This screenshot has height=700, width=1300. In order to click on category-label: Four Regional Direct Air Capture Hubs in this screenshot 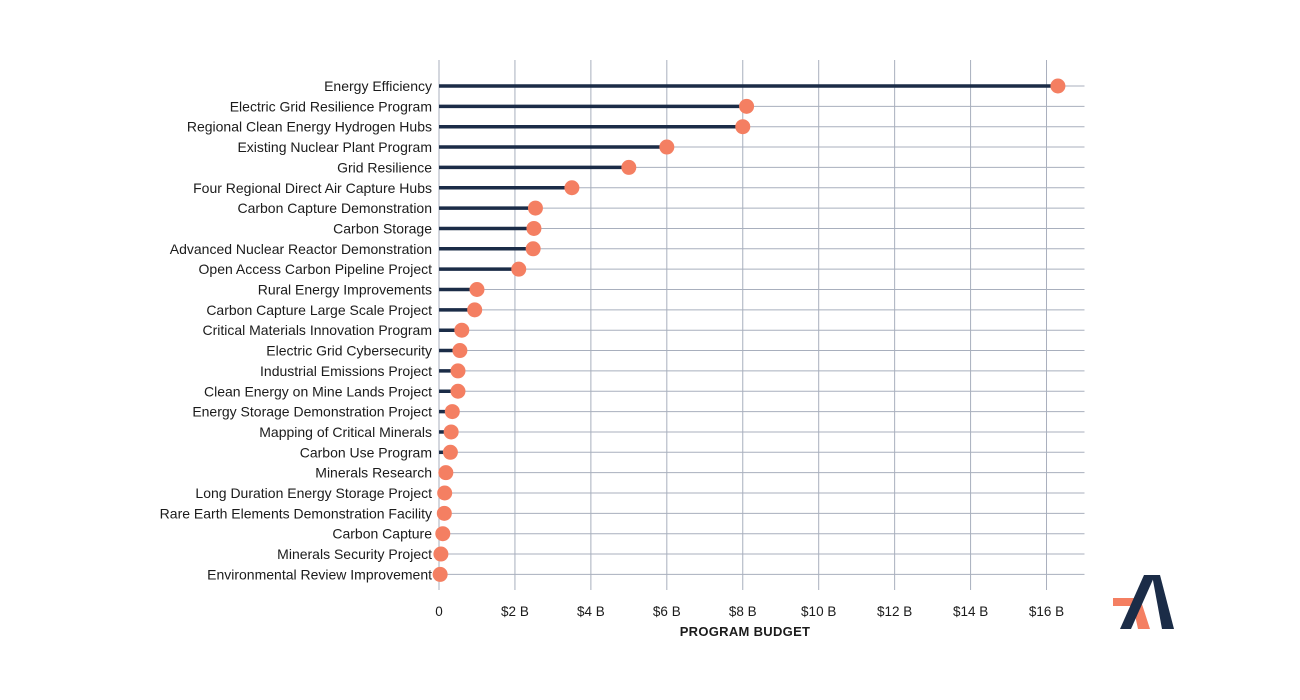, I will do `click(312, 188)`.